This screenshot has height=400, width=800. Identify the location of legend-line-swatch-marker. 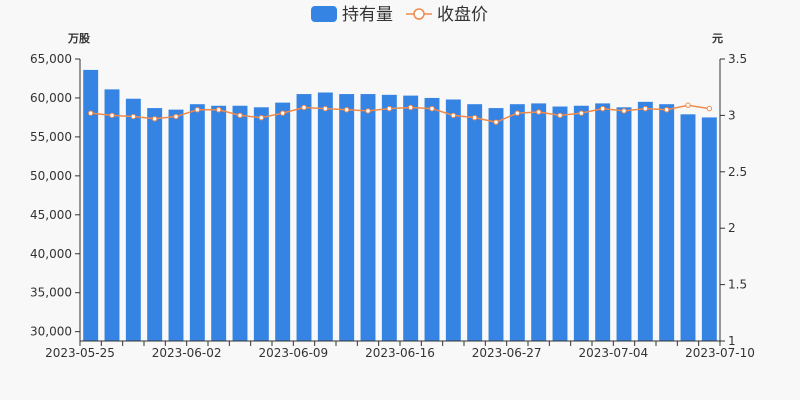
(419, 14).